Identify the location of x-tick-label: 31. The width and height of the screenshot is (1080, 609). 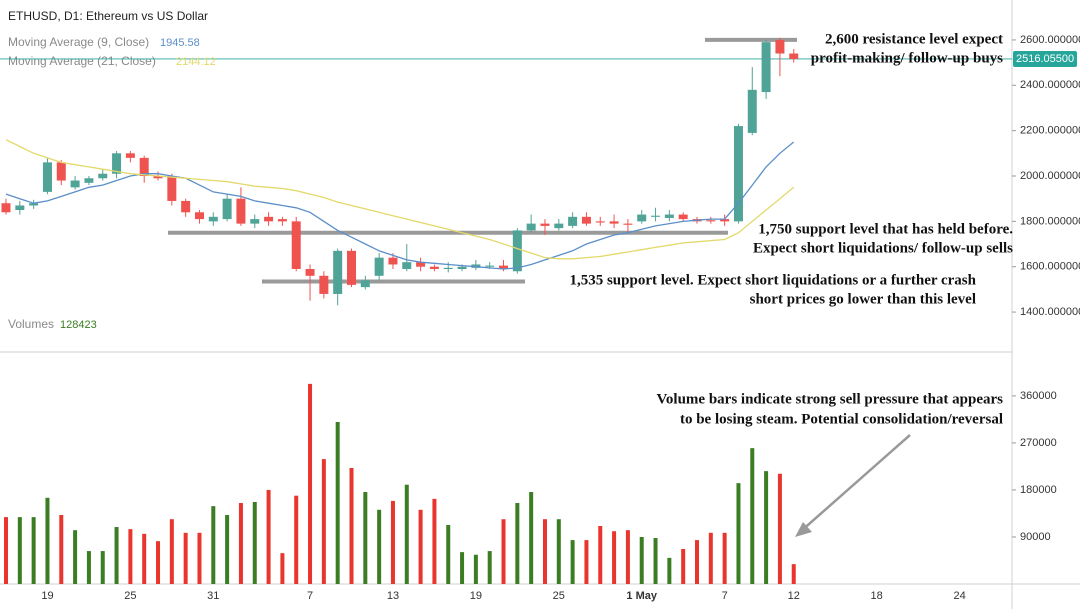
(213, 596).